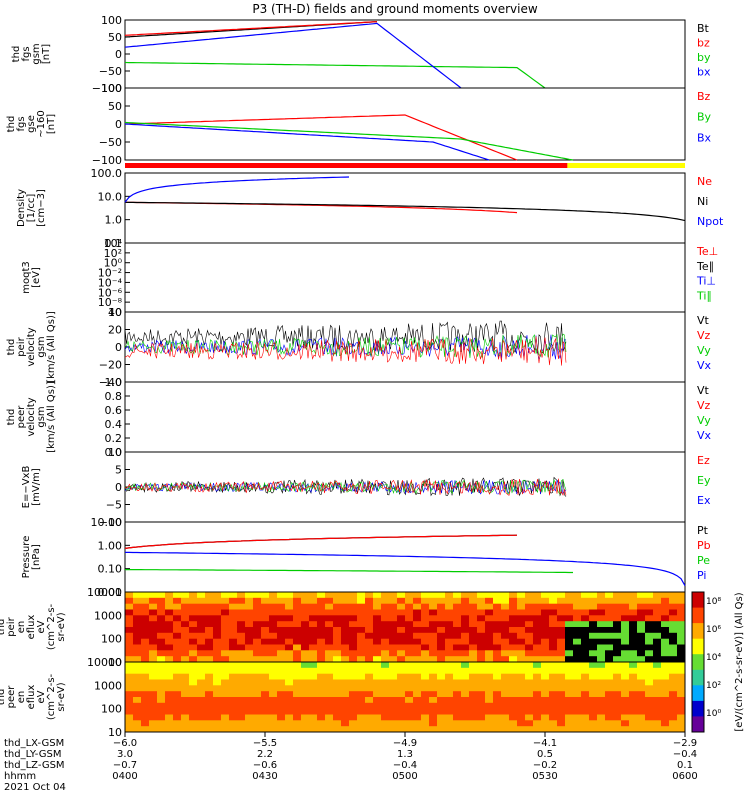 Image resolution: width=750 pixels, height=804 pixels. I want to click on y-tick-label: 10.0, so click(110, 196).